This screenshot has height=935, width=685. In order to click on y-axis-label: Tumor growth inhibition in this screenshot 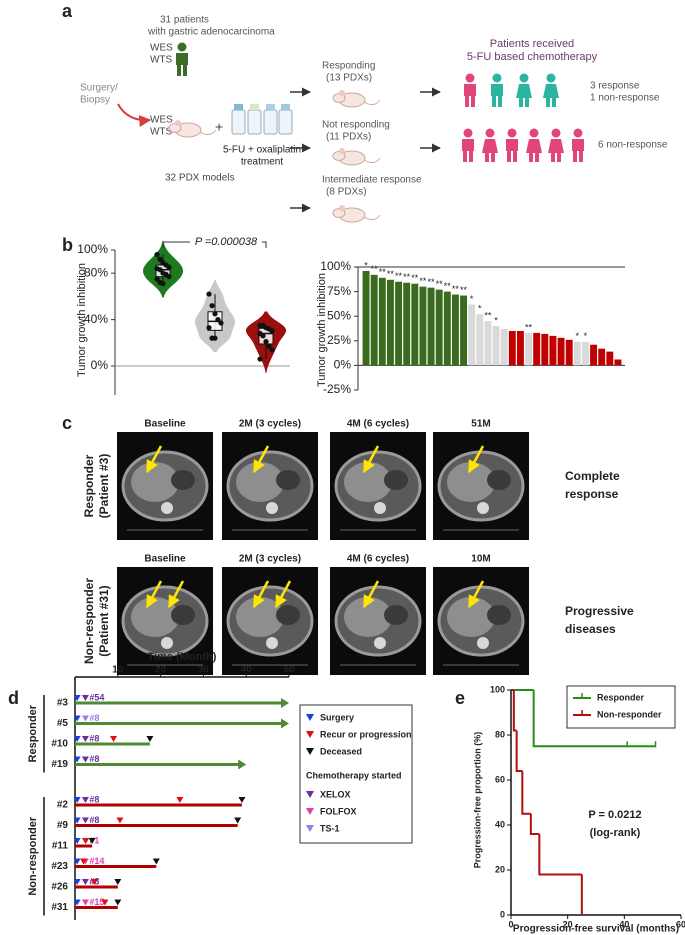, I will do `click(322, 330)`.